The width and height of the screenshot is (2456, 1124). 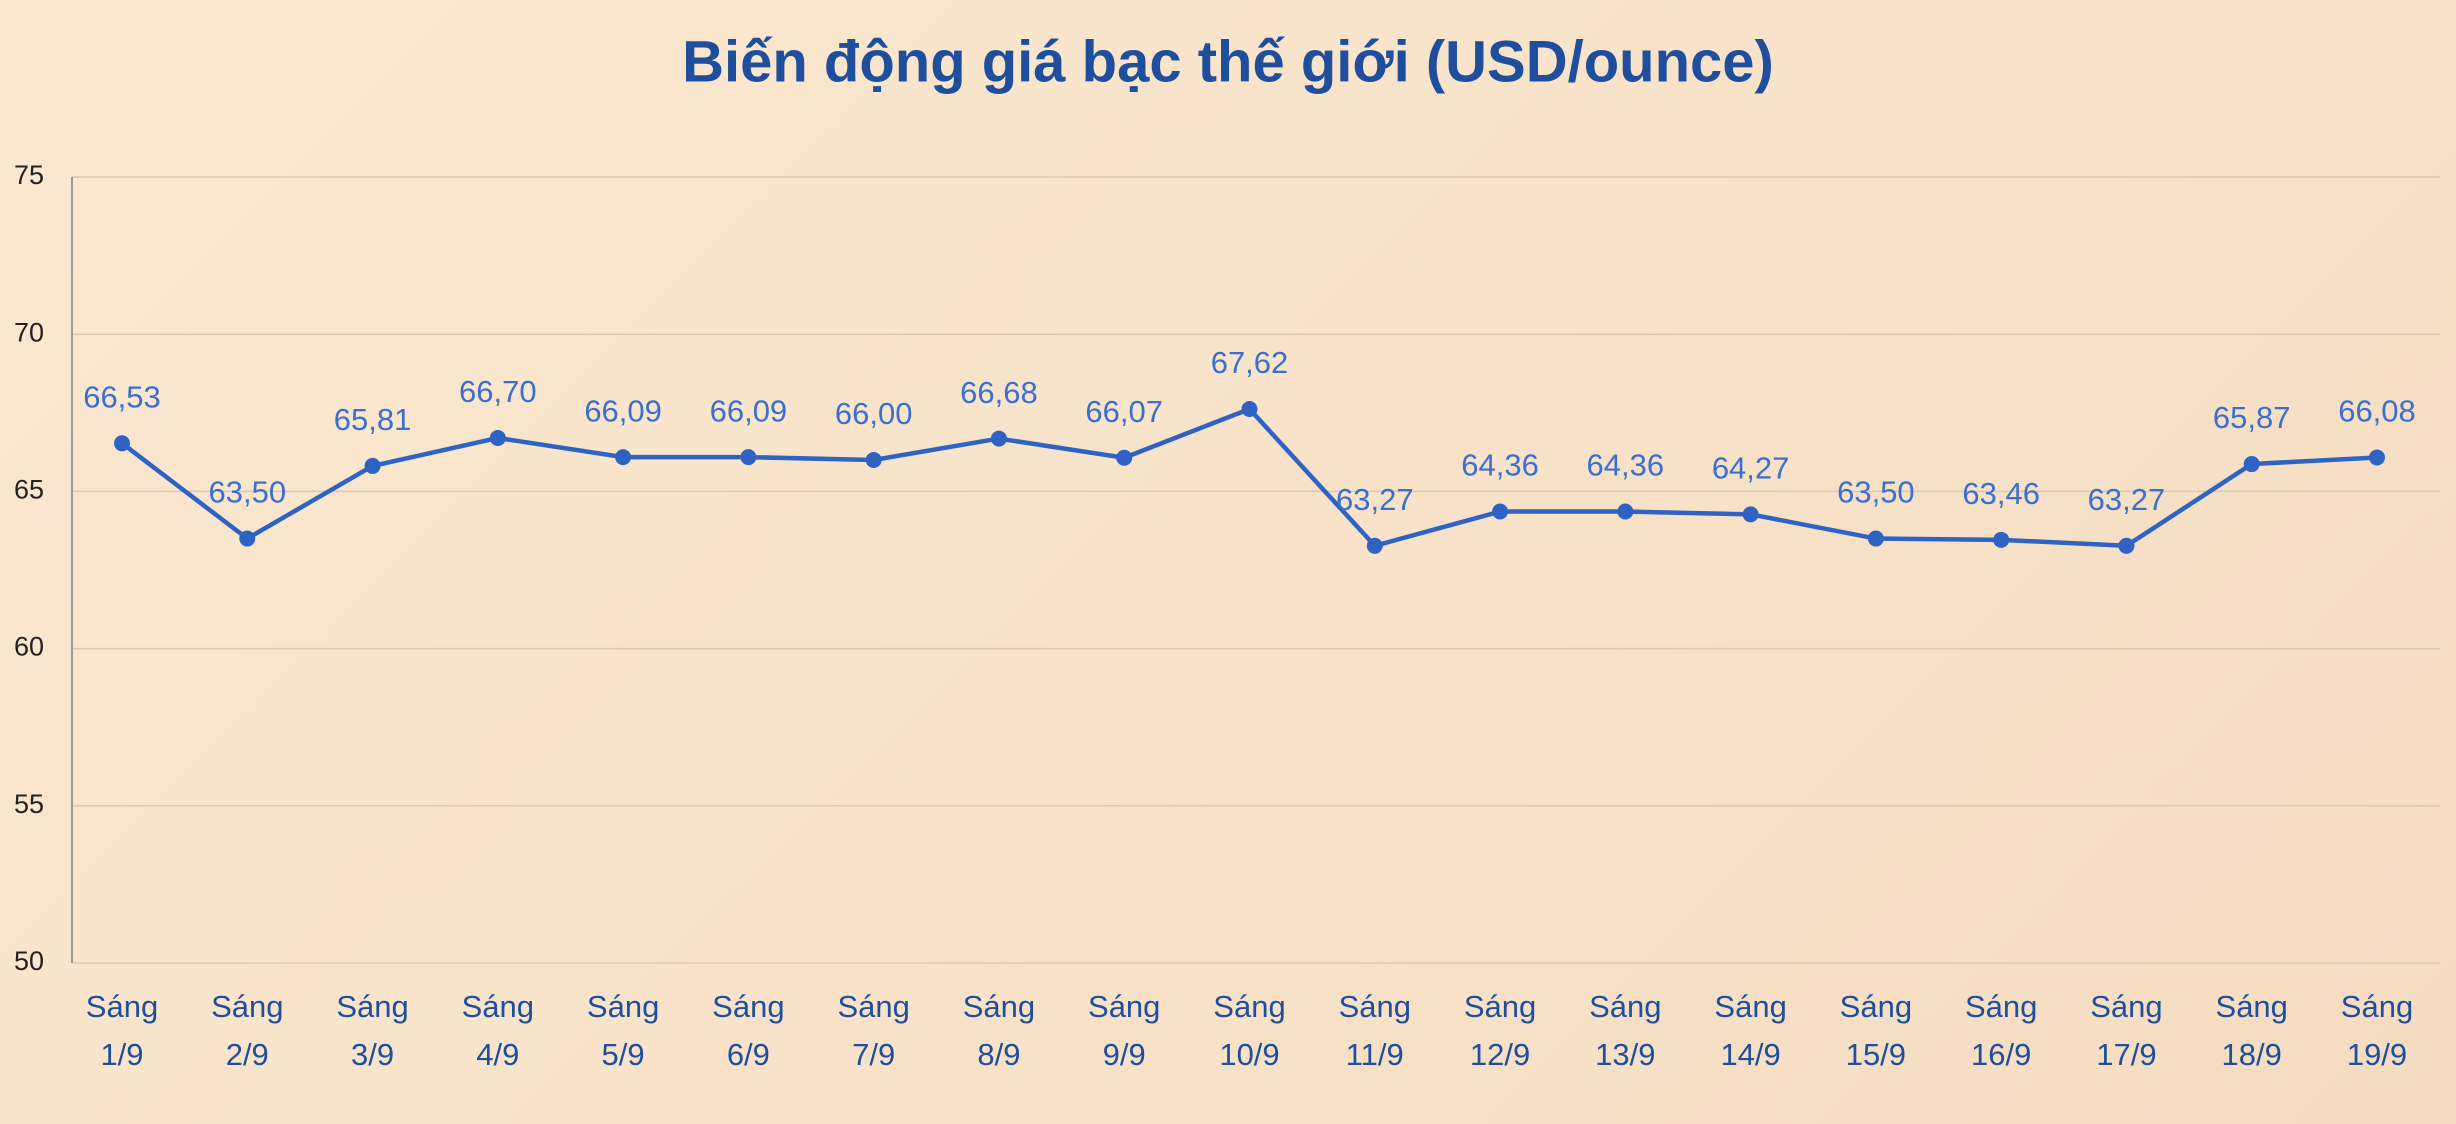 What do you see at coordinates (1751, 468) in the screenshot?
I see `data-label: 64,27` at bounding box center [1751, 468].